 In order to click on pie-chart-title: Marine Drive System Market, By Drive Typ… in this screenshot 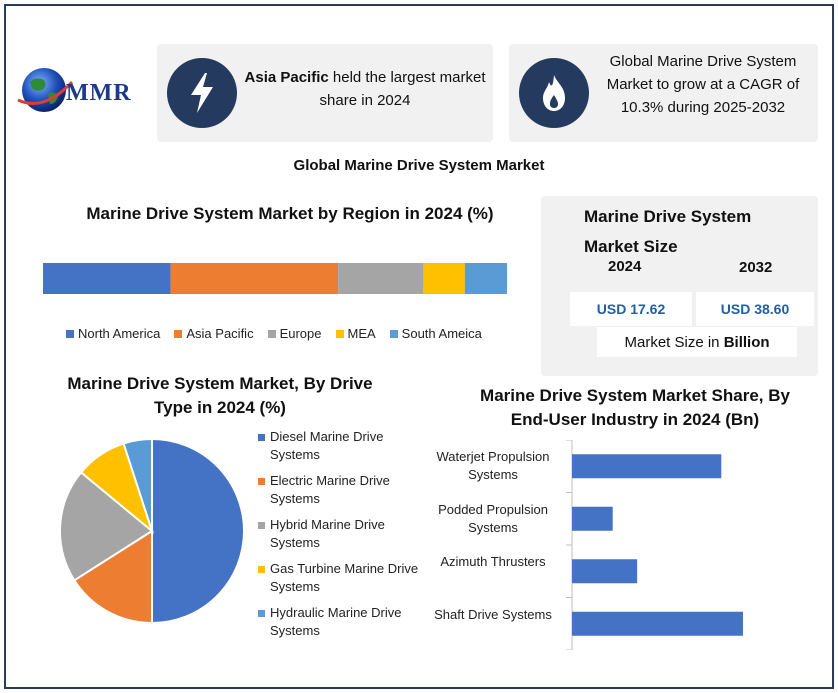, I will do `click(220, 395)`.